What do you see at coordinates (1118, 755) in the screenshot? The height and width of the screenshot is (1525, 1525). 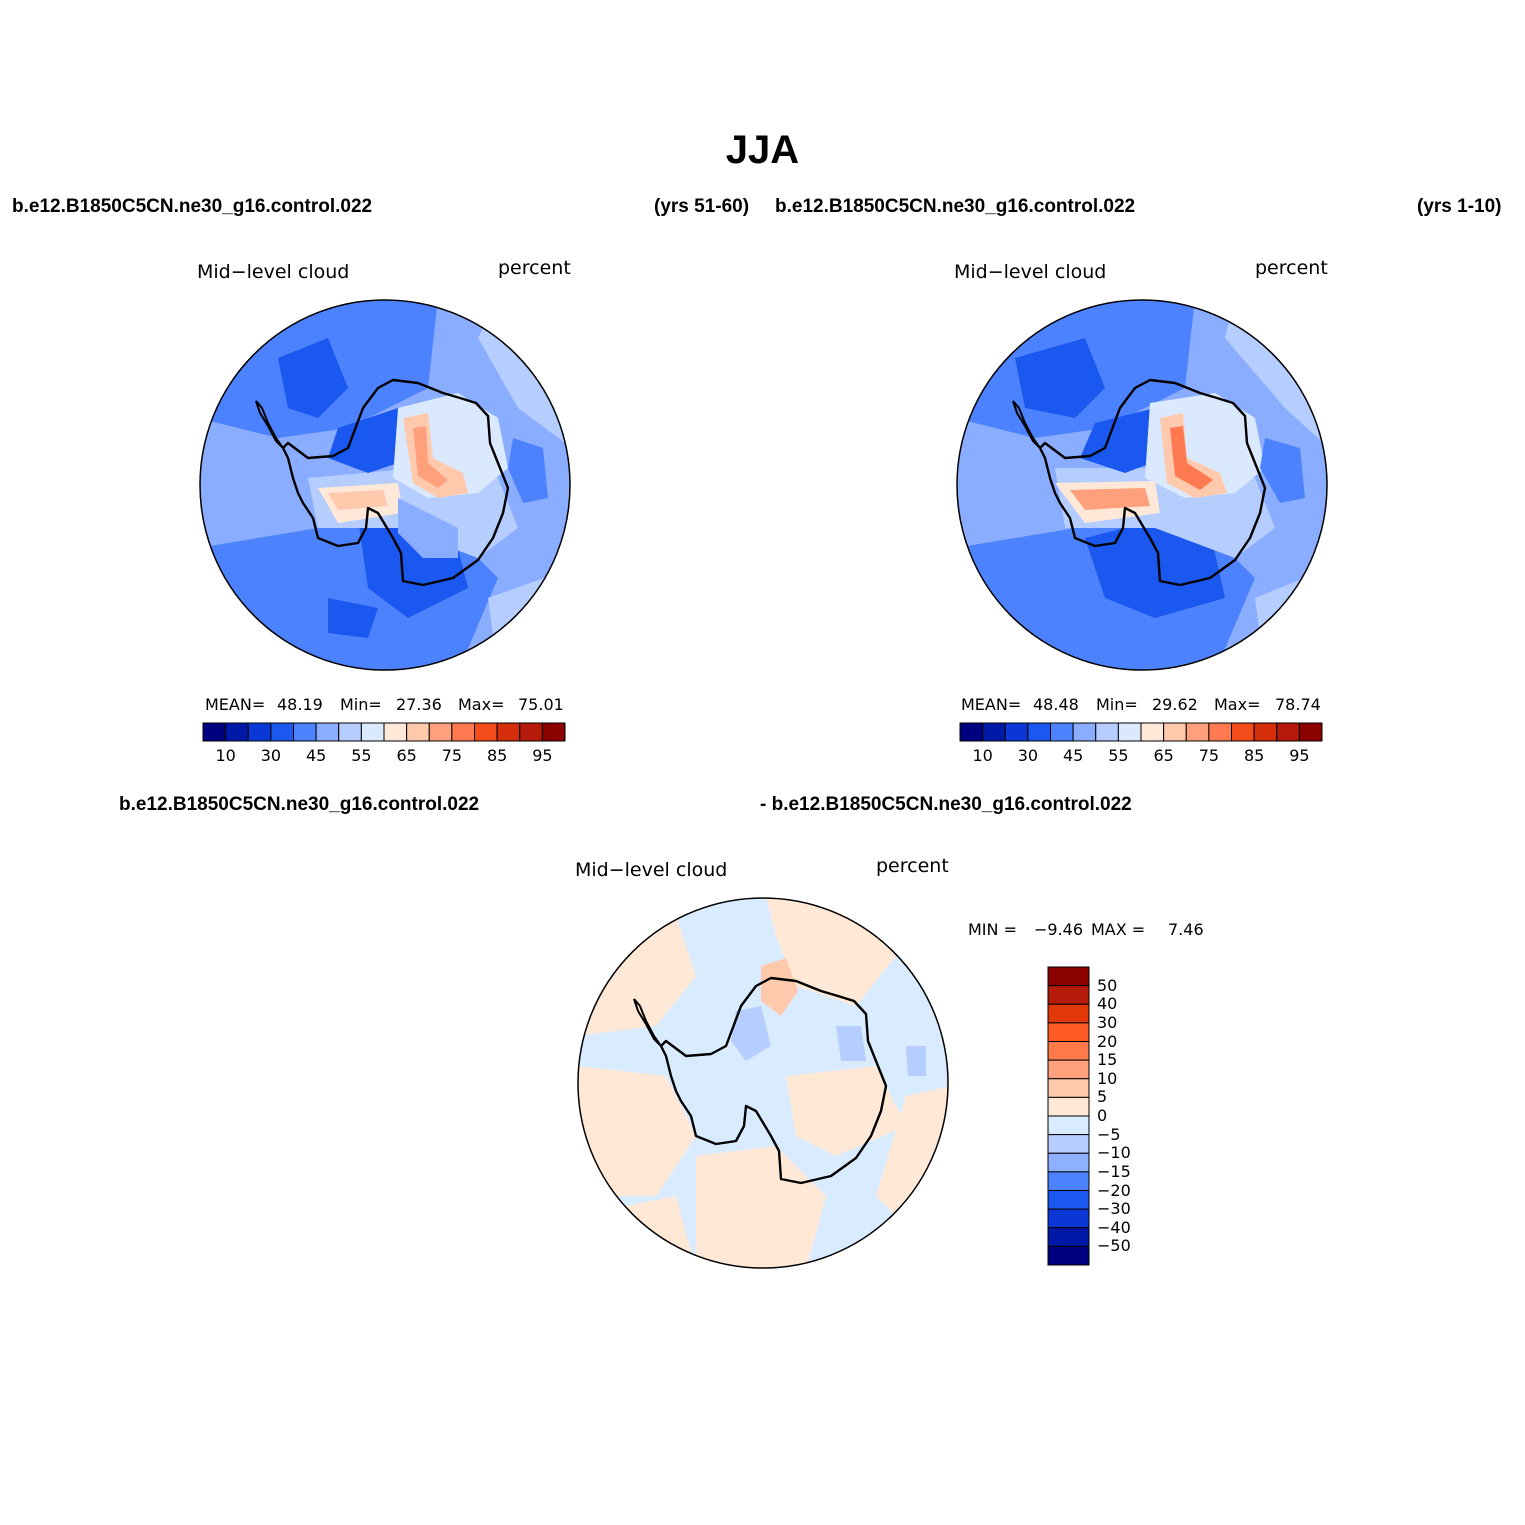 I see `panel2-colorbar-tick-label: 55` at bounding box center [1118, 755].